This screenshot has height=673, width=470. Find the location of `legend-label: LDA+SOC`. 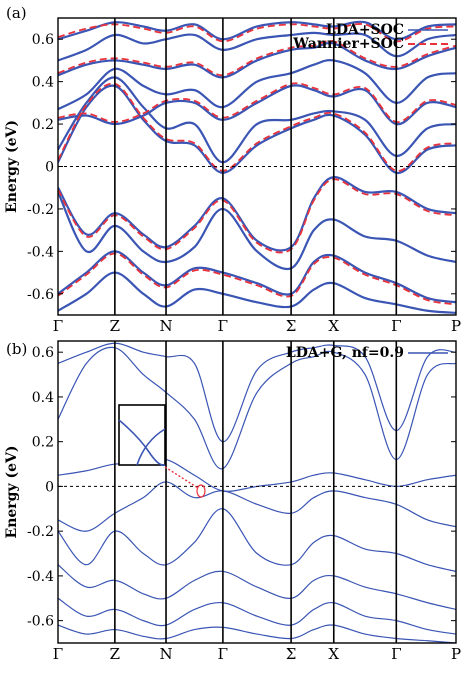

legend-label: LDA+SOC is located at coordinates (365, 30).